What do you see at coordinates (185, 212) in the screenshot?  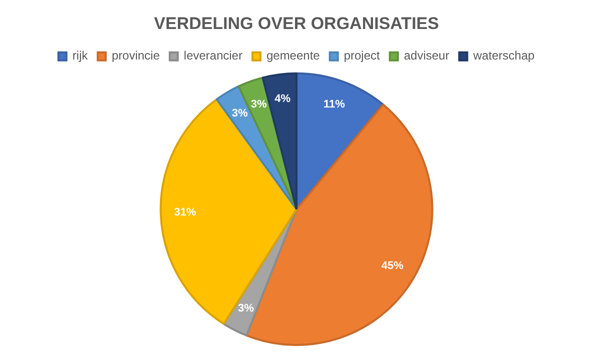 I see `data-label: 31%` at bounding box center [185, 212].